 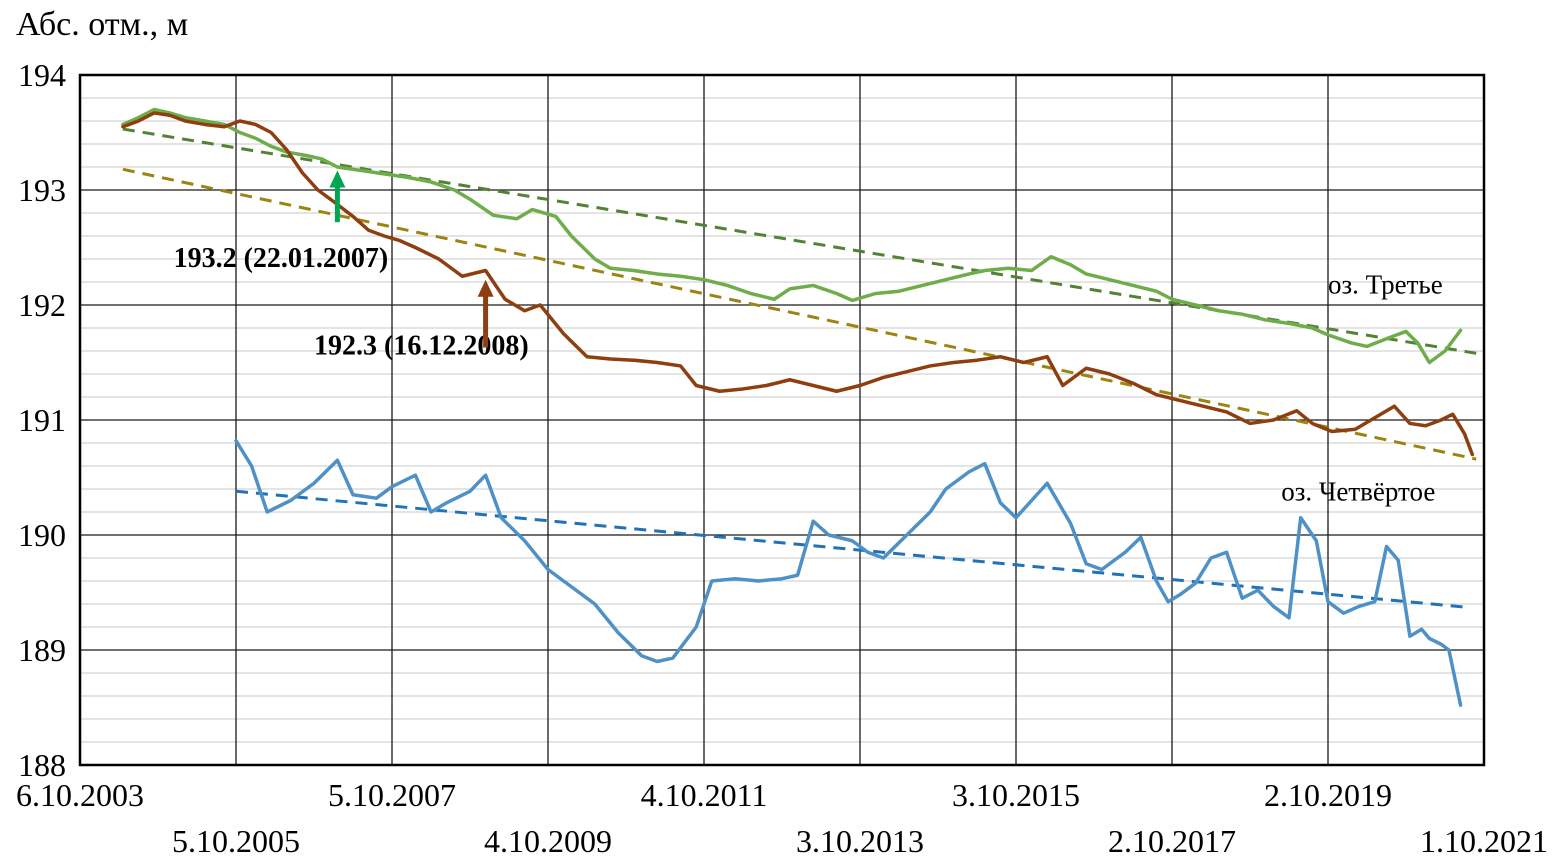 I want to click on svg-text: оз. Третье, so click(x=1385, y=285).